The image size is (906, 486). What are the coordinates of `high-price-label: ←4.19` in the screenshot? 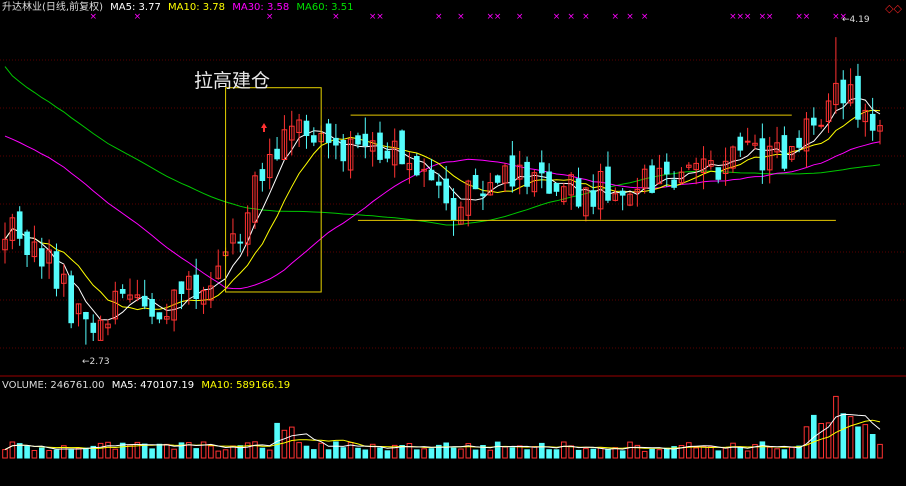 It's located at (856, 20).